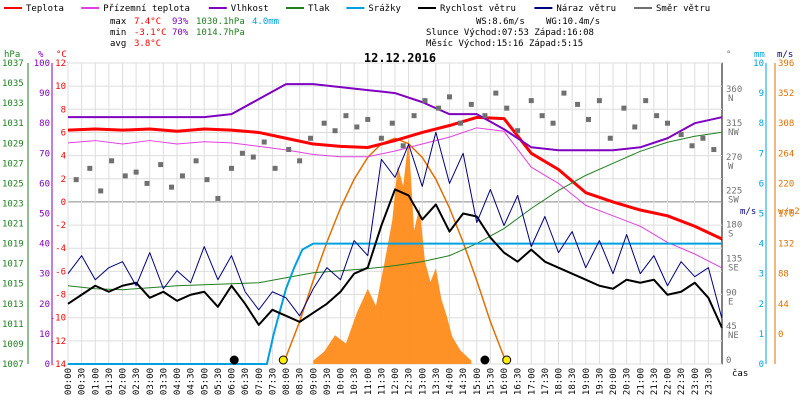  Describe the element at coordinates (761, 154) in the screenshot. I see `rain-tick-label: 7` at that location.